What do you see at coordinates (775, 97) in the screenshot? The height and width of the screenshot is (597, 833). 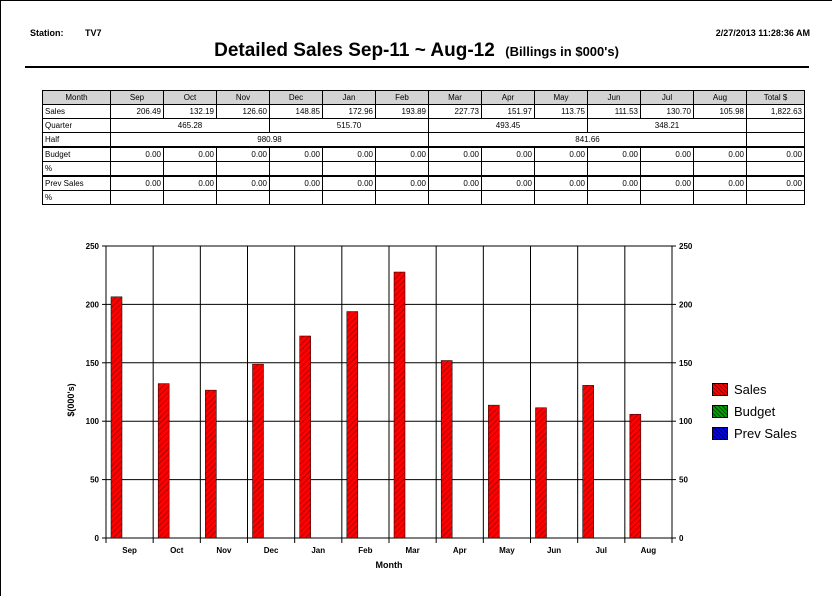 I see `header-total: Total $` at bounding box center [775, 97].